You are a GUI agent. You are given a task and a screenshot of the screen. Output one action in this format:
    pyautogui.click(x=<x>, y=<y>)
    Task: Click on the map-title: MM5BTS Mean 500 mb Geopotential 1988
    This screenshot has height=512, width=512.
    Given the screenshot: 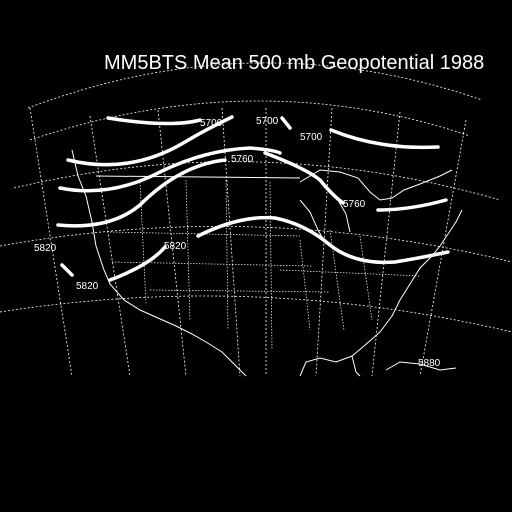 What is the action you would take?
    pyautogui.click(x=294, y=63)
    